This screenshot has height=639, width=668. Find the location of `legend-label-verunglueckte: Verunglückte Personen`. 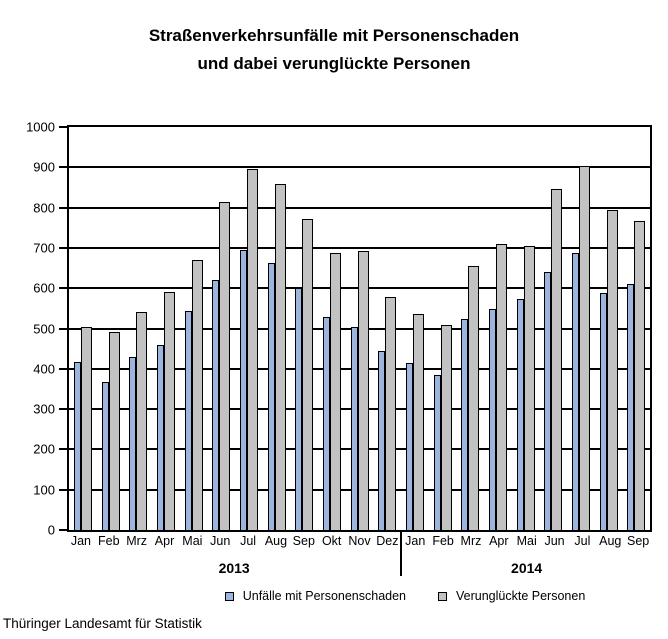

legend-label-verunglueckte: Verunglückte Personen is located at coordinates (521, 596).